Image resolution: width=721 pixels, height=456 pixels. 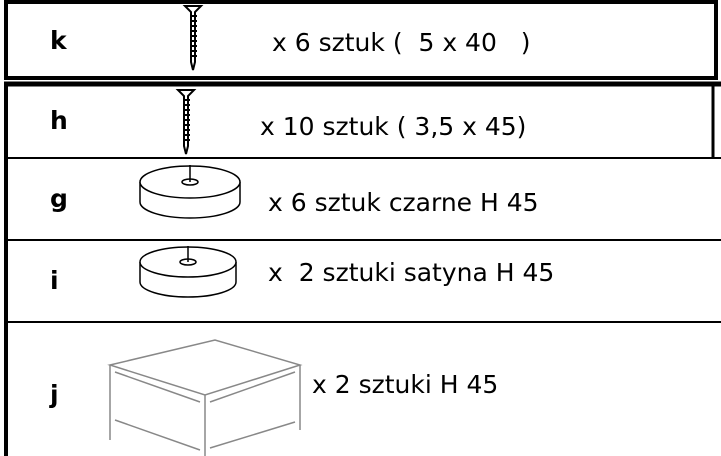 What do you see at coordinates (393, 126) in the screenshot?
I see `part-quantity: x 10 sztuk ( 3,5 x 45)` at bounding box center [393, 126].